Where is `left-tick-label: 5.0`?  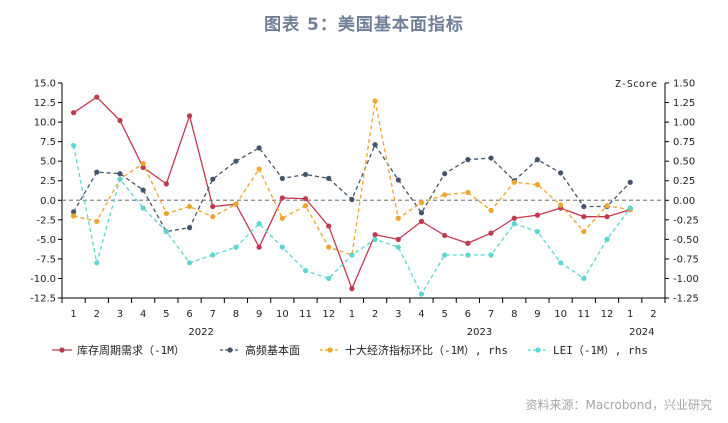 left-tick-label: 5.0 is located at coordinates (48, 162).